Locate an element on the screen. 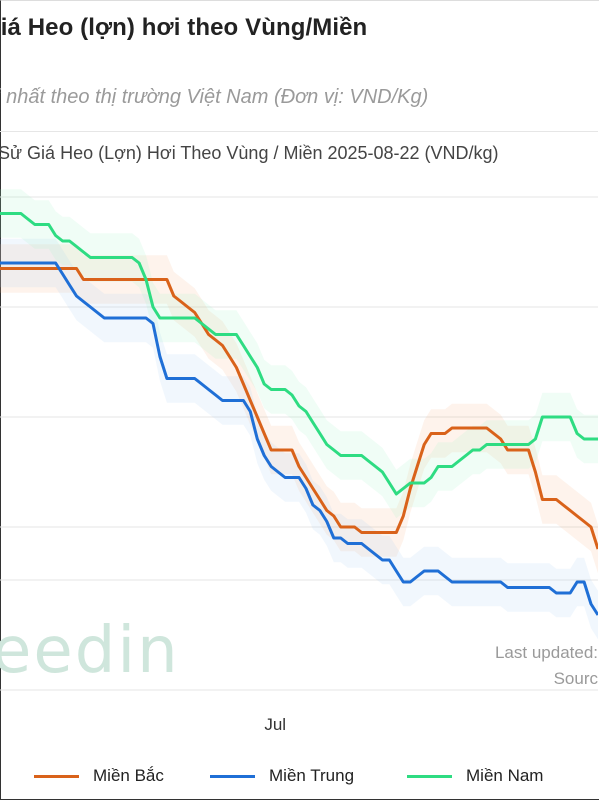 The width and height of the screenshot is (600, 800). logo-text: eedin is located at coordinates (90, 651).